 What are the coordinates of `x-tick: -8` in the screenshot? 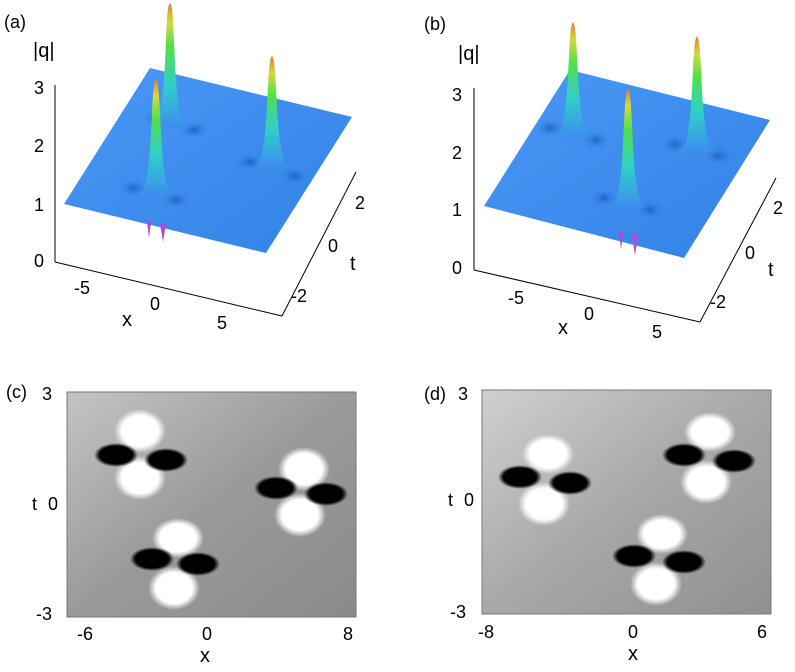 It's located at (486, 632).